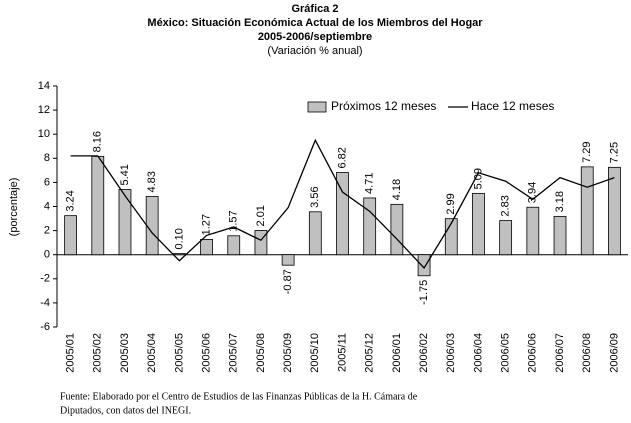 Image resolution: width=631 pixels, height=423 pixels. What do you see at coordinates (44, 110) in the screenshot?
I see `y-tick-label: 12` at bounding box center [44, 110].